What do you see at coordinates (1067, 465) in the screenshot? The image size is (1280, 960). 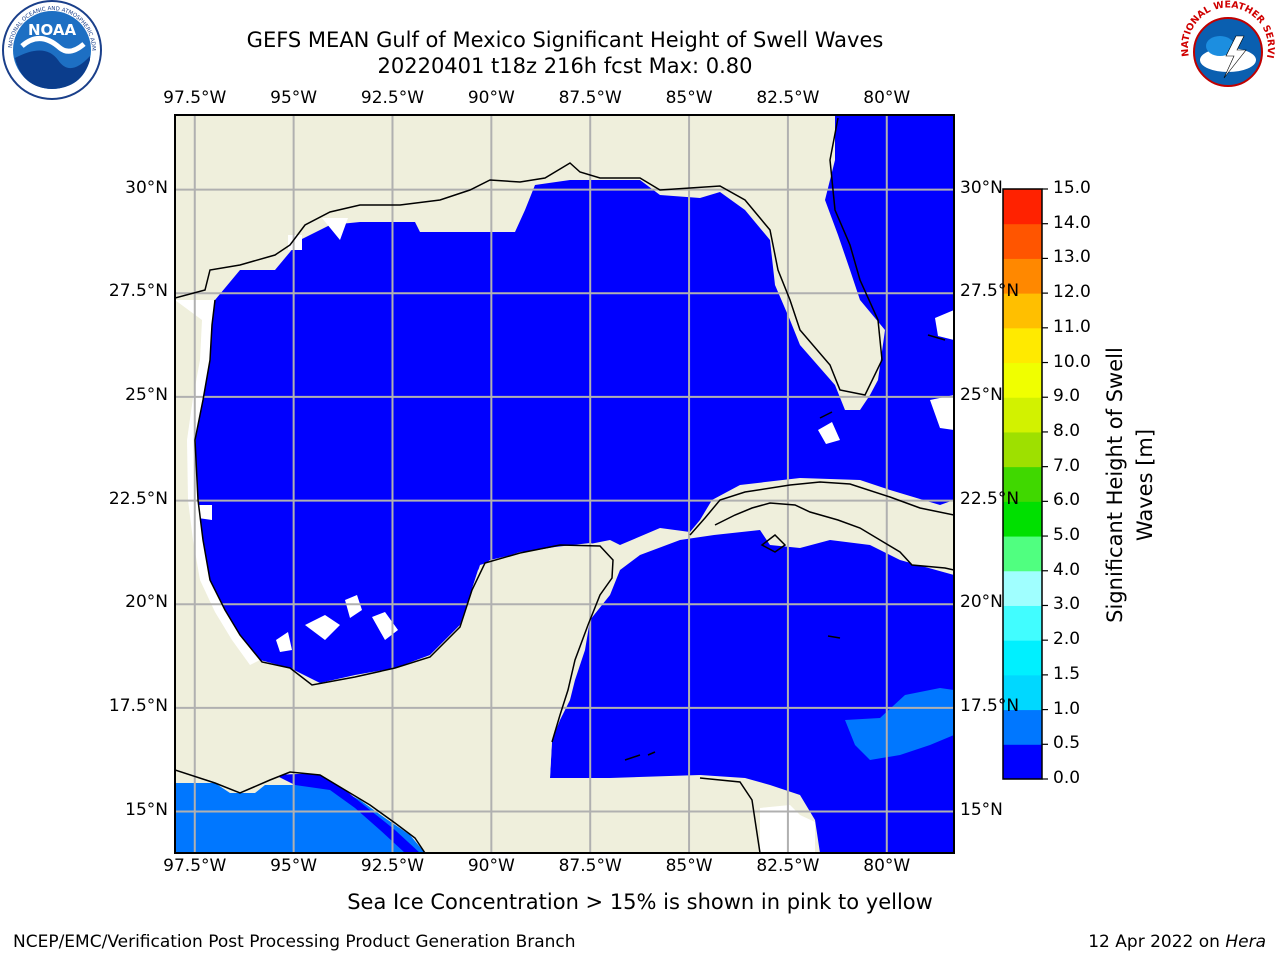 I see `colorbar-tick-label: 7.0` at bounding box center [1067, 465].